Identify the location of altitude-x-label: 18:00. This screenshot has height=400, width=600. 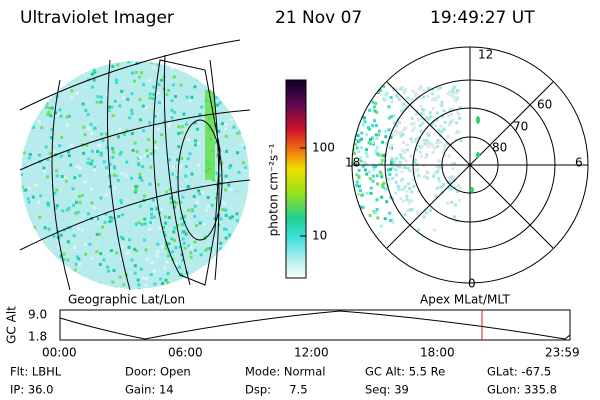
(437, 353).